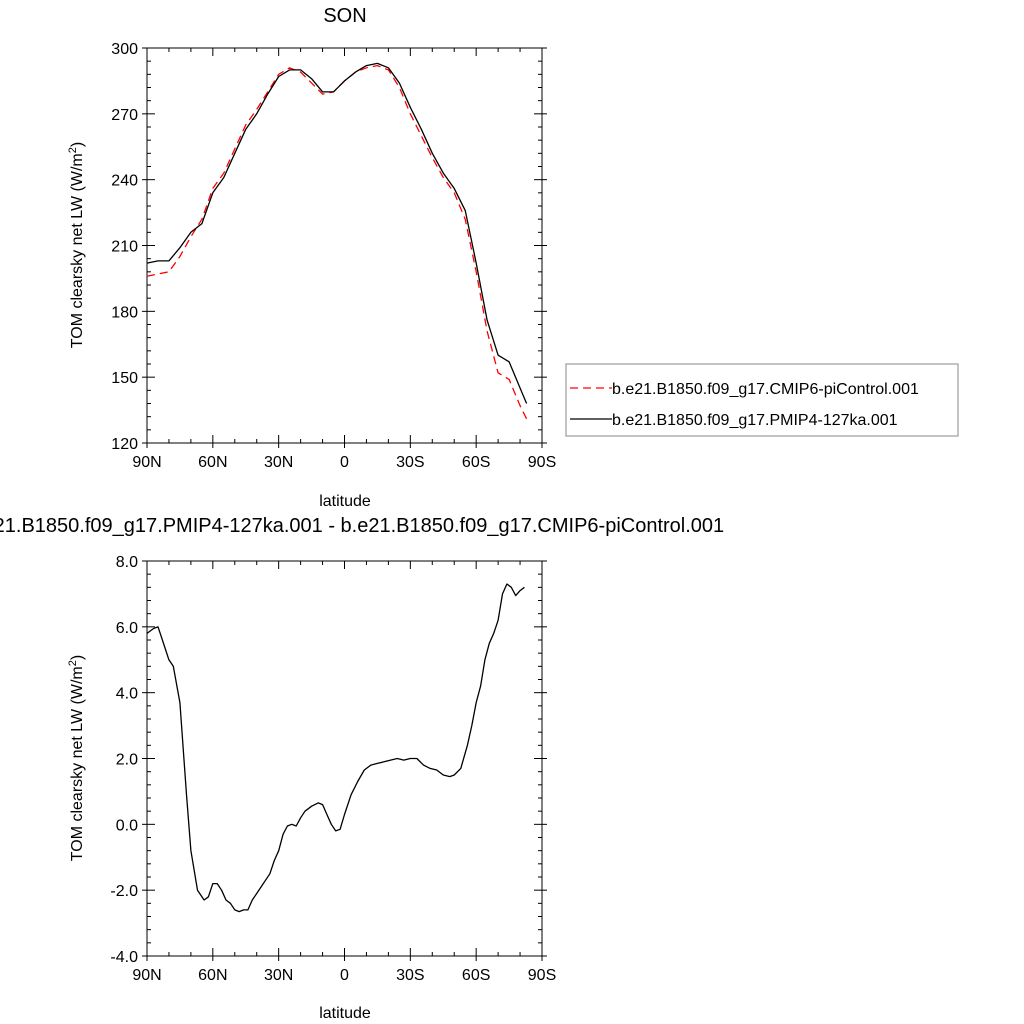  What do you see at coordinates (146, 975) in the screenshot?
I see `bottom-x-tick-label: 90N` at bounding box center [146, 975].